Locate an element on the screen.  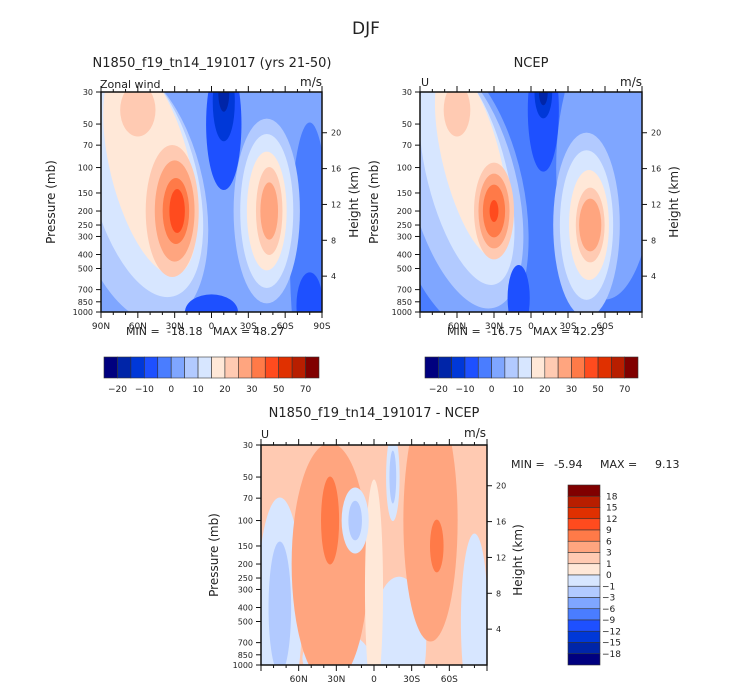
contour-fill is located at coordinates (374, 555).